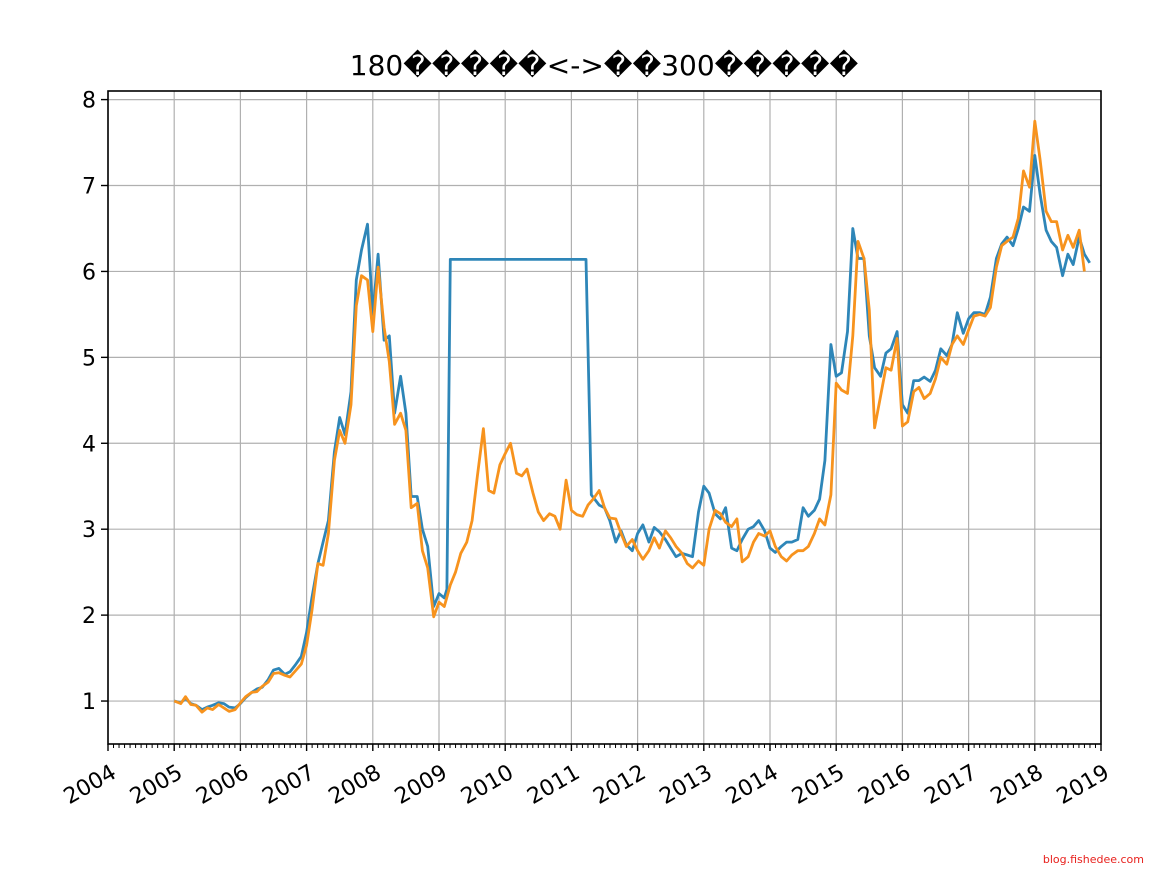 This screenshot has width=1156, height=878. What do you see at coordinates (89, 187) in the screenshot?
I see `y-tick-label: 7` at bounding box center [89, 187].